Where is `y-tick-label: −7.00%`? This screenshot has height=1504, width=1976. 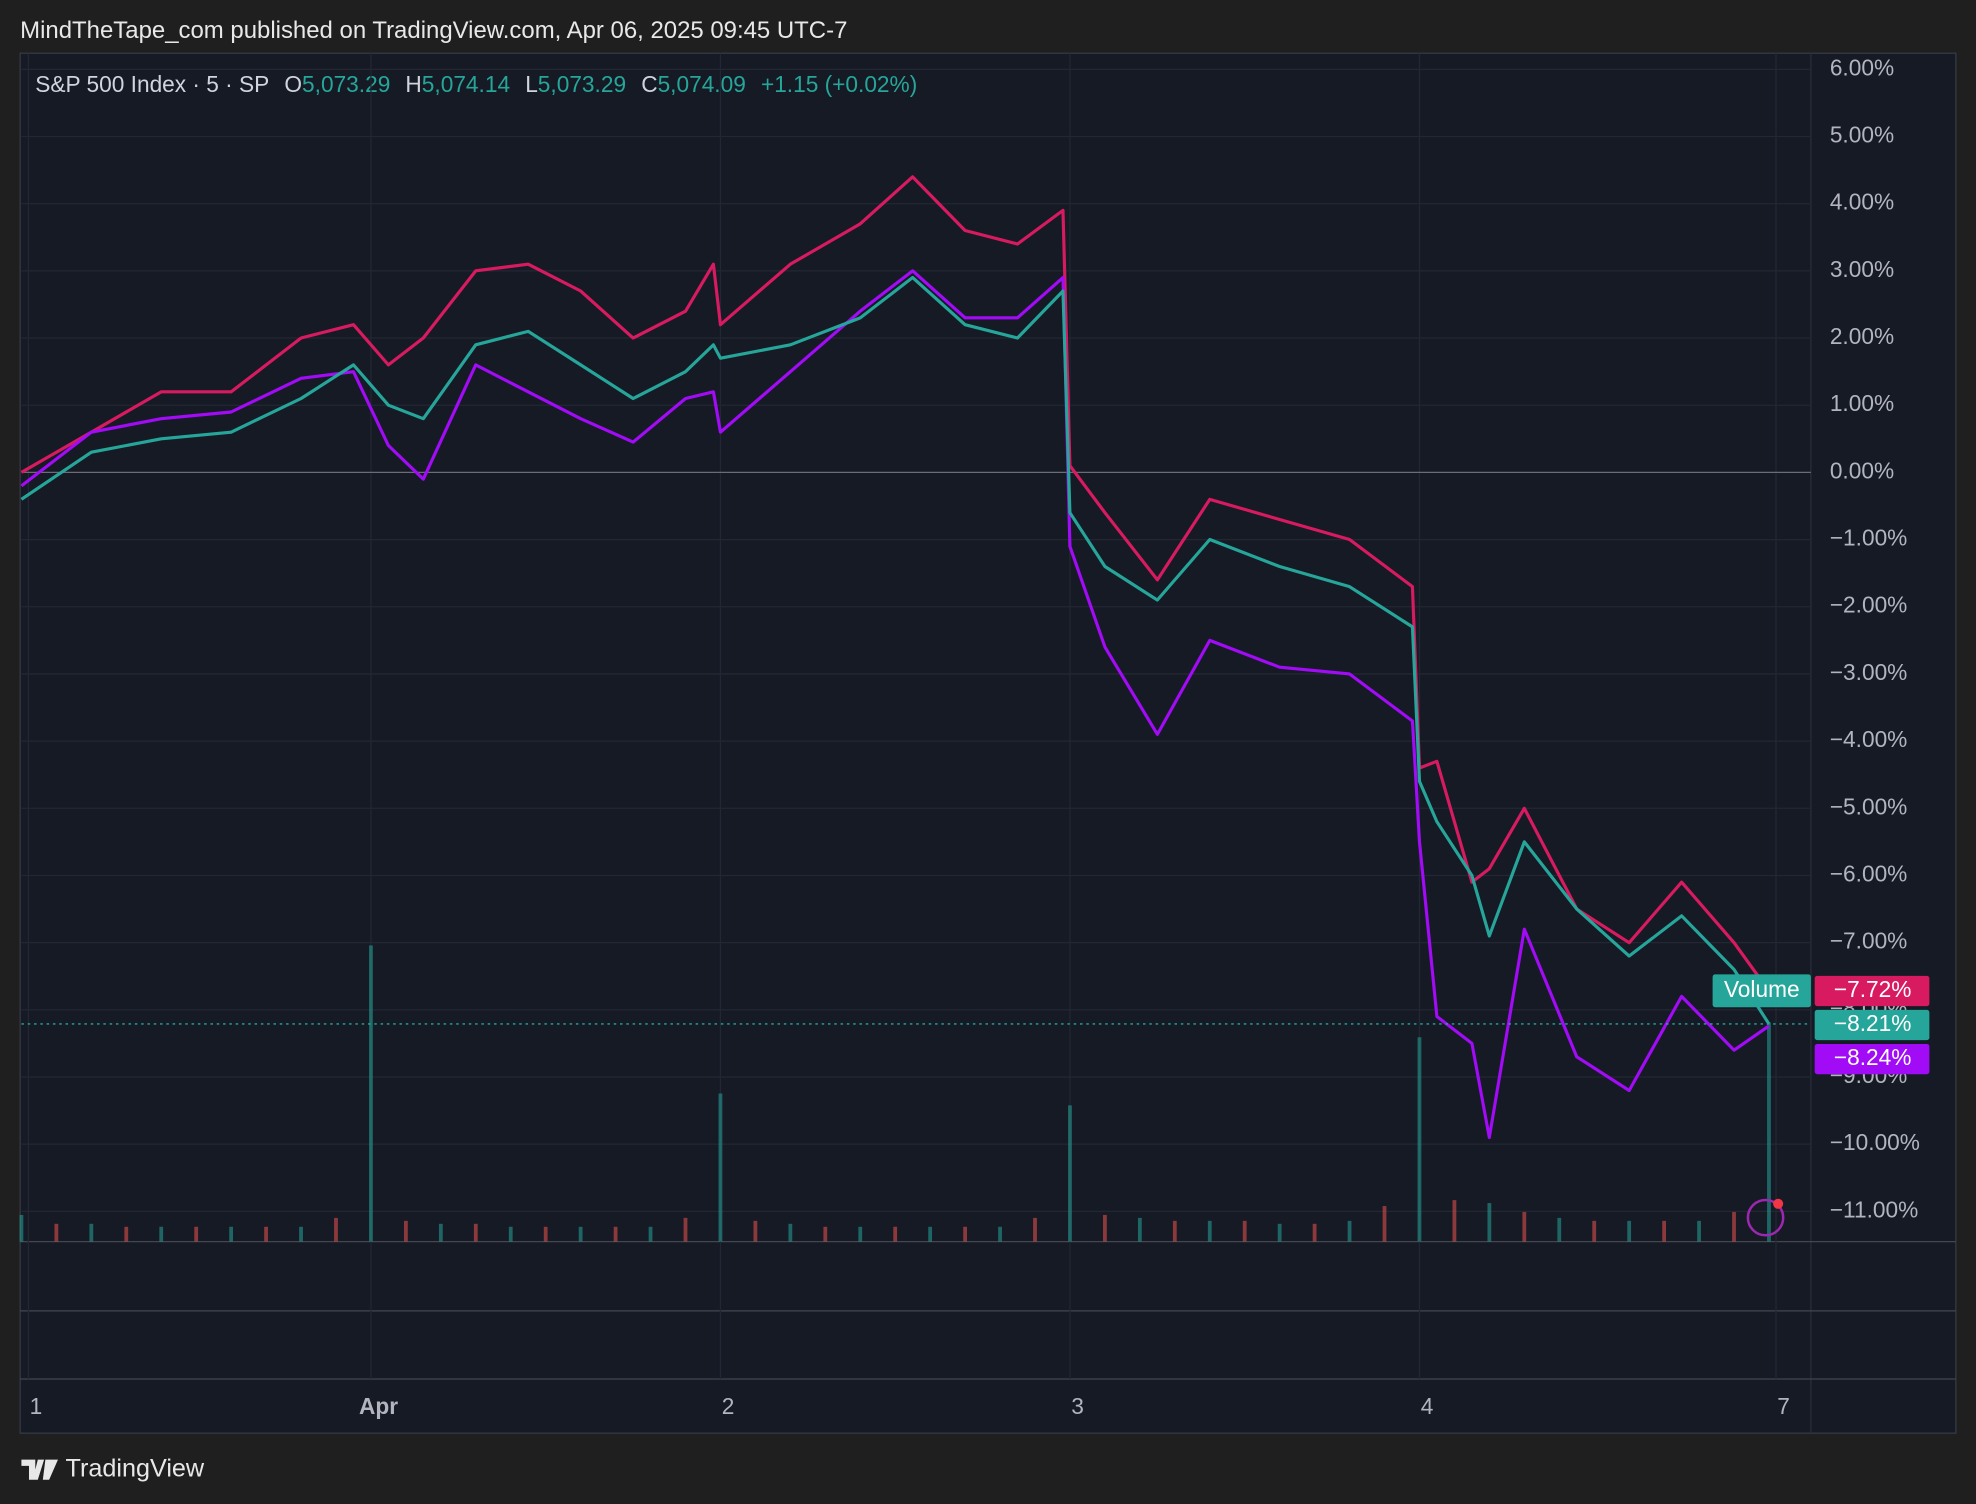 y-tick-label: −7.00% is located at coordinates (1869, 941).